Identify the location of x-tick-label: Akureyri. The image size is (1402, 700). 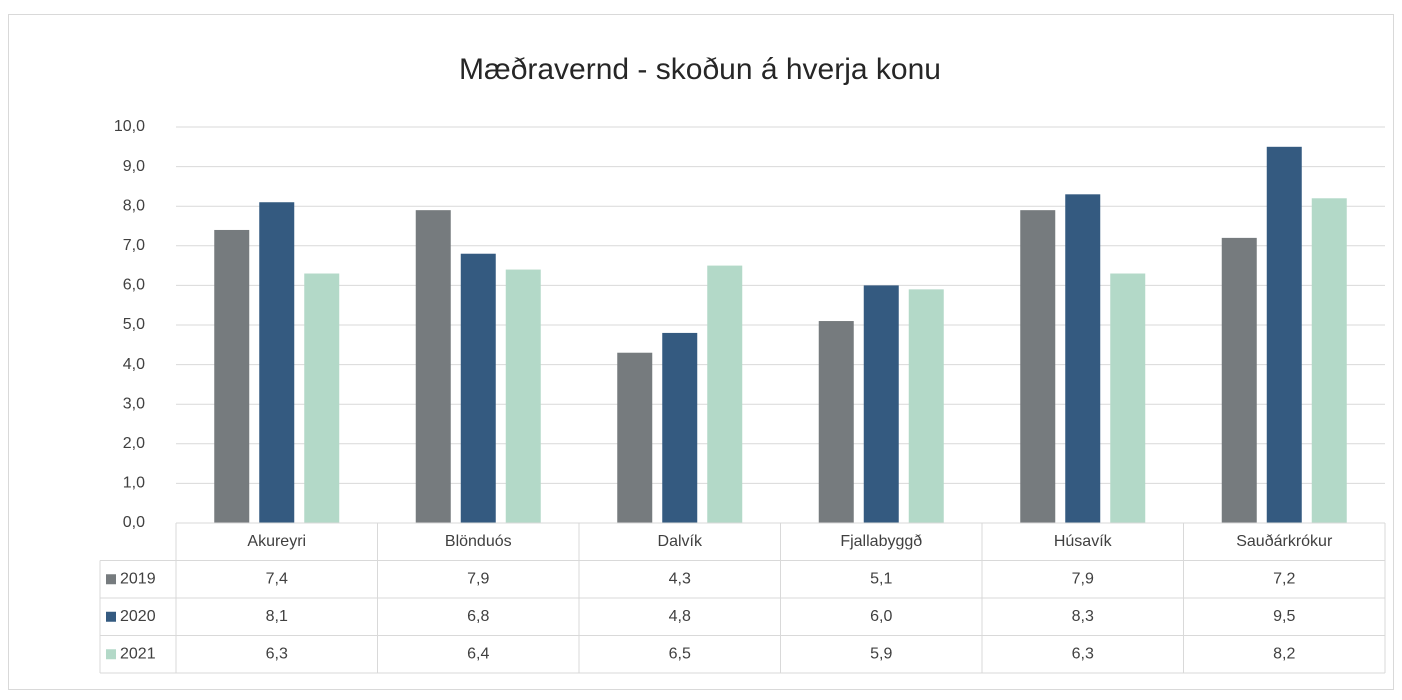
(276, 541).